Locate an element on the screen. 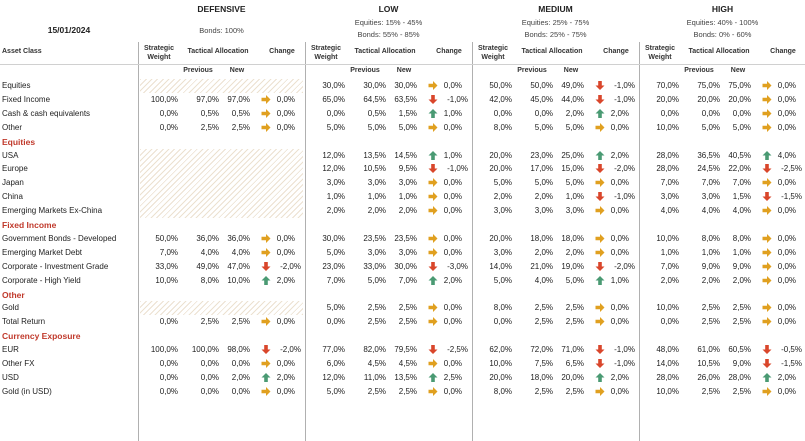  new-cell: 20,0% is located at coordinates (572, 377).